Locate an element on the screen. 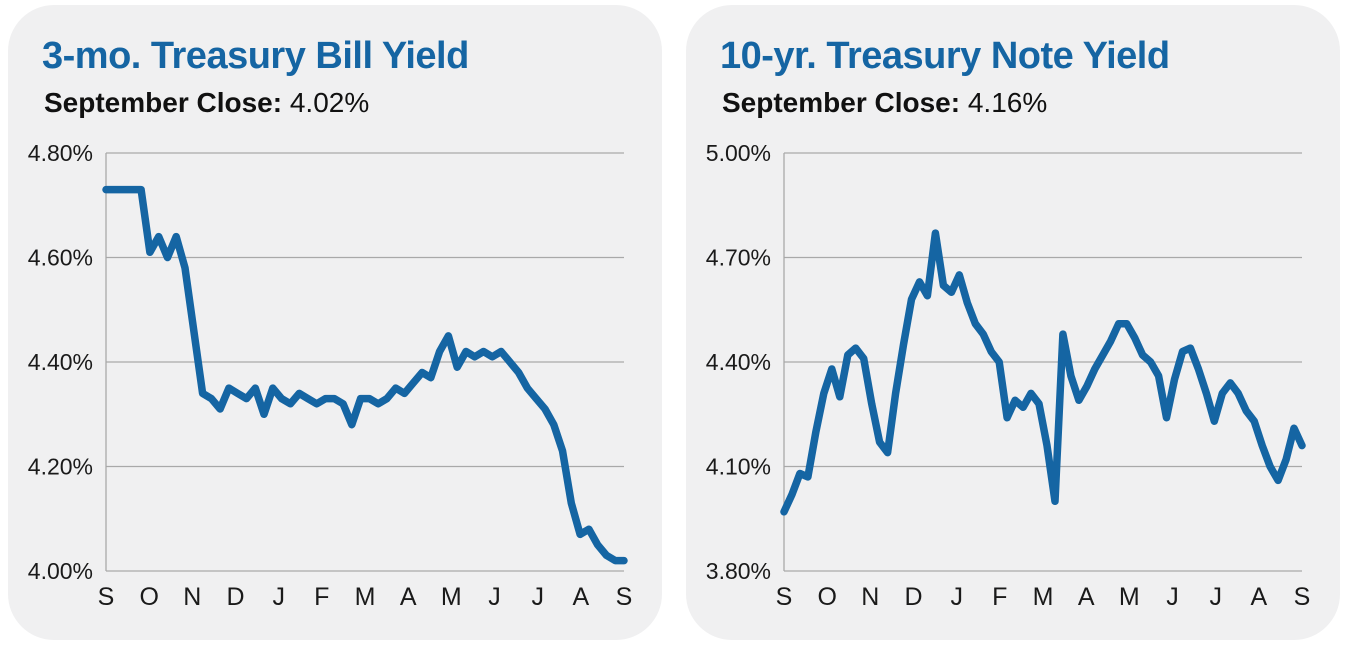 The width and height of the screenshot is (1347, 645). y-axis-tick-label: 4.80% is located at coordinates (60, 153).